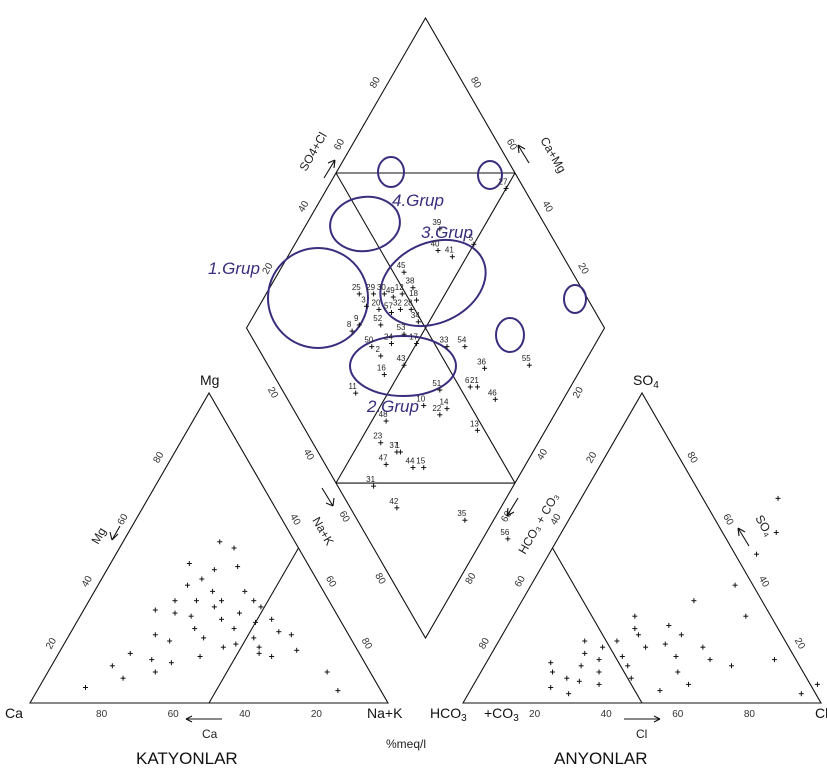 Image resolution: width=827 pixels, height=773 pixels. What do you see at coordinates (678, 714) in the screenshot?
I see `anion-bottom-tick: 60` at bounding box center [678, 714].